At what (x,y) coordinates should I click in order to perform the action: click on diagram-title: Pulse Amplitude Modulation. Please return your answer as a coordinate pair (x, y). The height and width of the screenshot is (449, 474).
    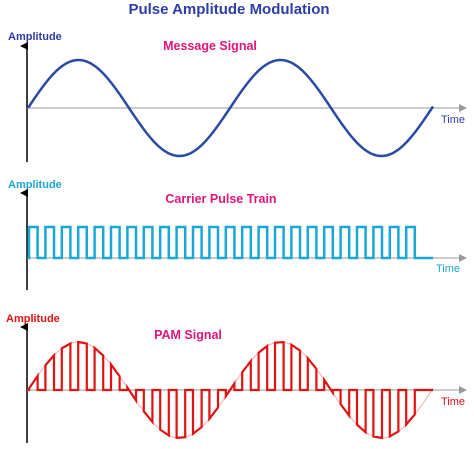
    Looking at the image, I should click on (228, 9).